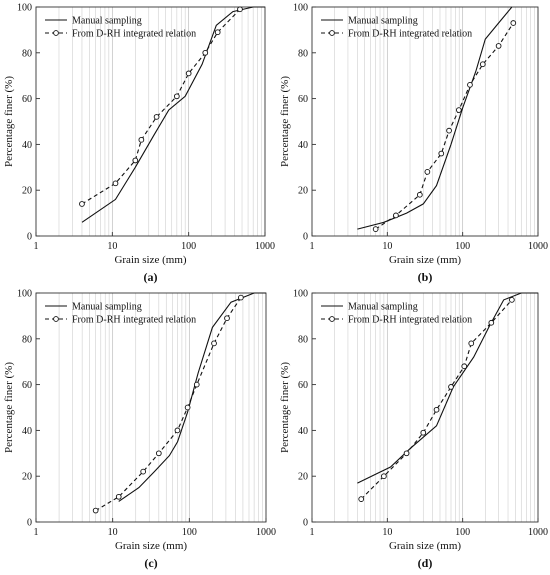 Image resolution: width=550 pixels, height=575 pixels. I want to click on panel-label: (d), so click(425, 563).